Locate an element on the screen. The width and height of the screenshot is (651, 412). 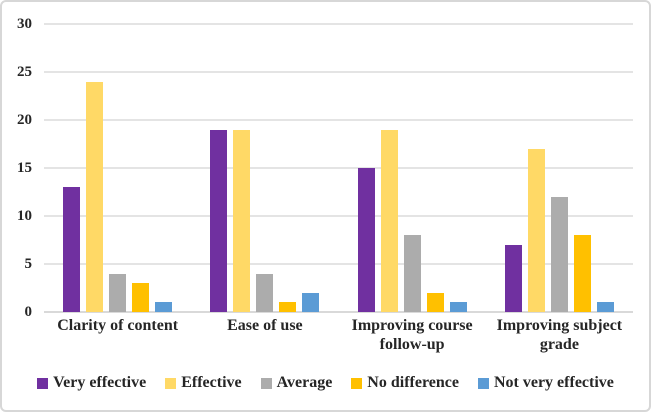
x-axis-line is located at coordinates (338, 312).